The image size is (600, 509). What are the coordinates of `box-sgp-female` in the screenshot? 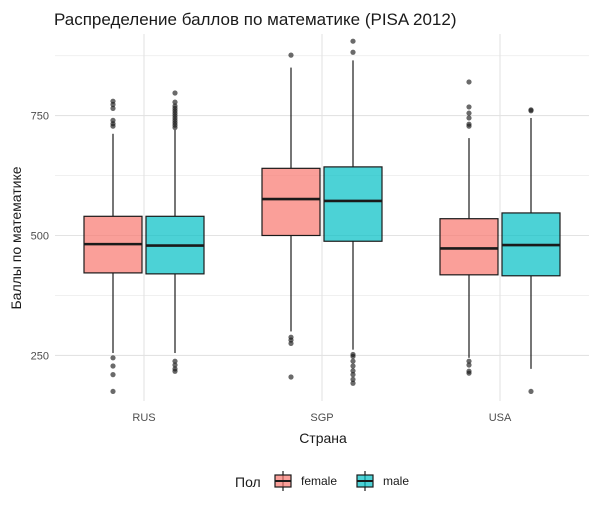 It's located at (291, 216).